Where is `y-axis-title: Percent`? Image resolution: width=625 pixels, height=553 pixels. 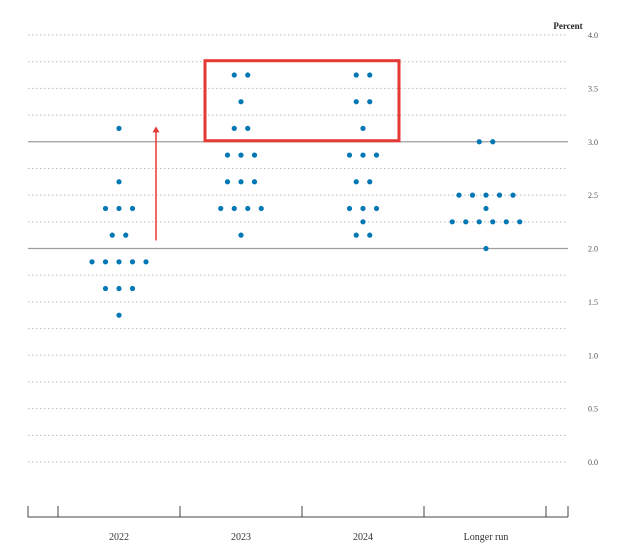 y-axis-title: Percent is located at coordinates (567, 26).